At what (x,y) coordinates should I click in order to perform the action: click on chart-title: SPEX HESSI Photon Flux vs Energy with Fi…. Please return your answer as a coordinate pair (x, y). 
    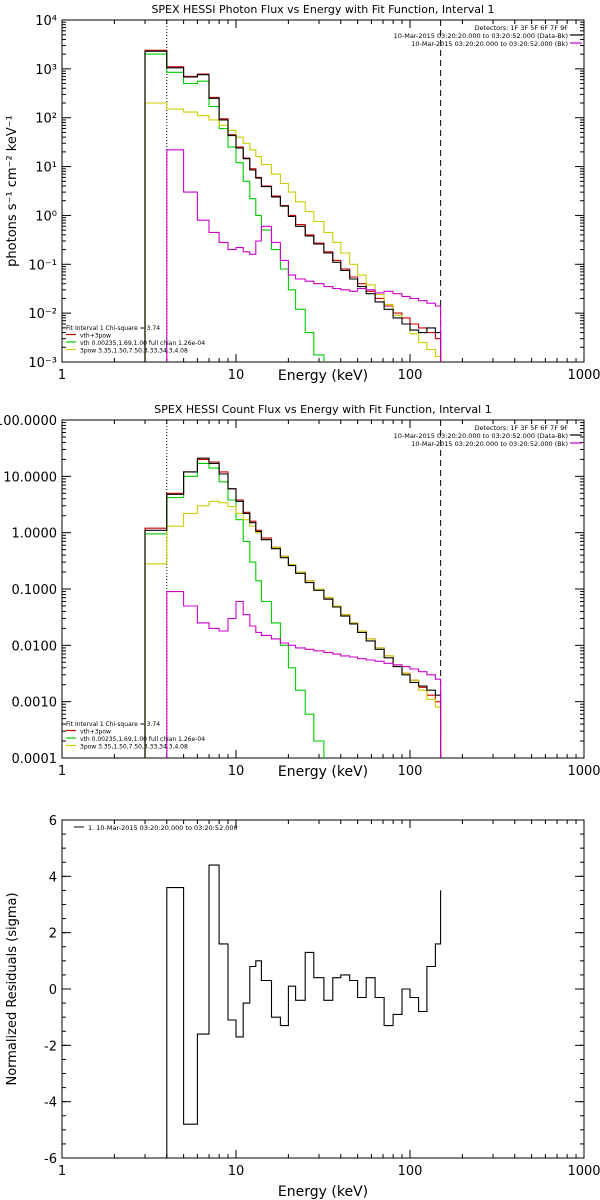
    Looking at the image, I should click on (322, 9).